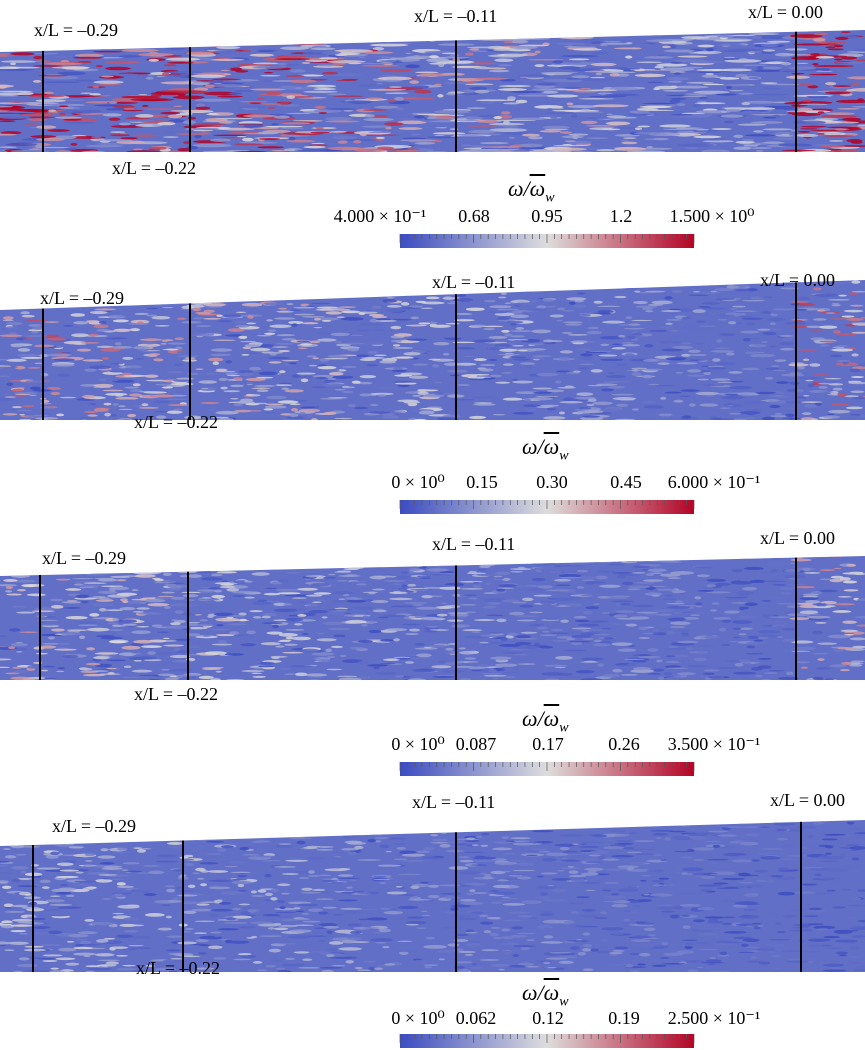  What do you see at coordinates (545, 449) in the screenshot?
I see `colorbar-title-2: ω/ωw` at bounding box center [545, 449].